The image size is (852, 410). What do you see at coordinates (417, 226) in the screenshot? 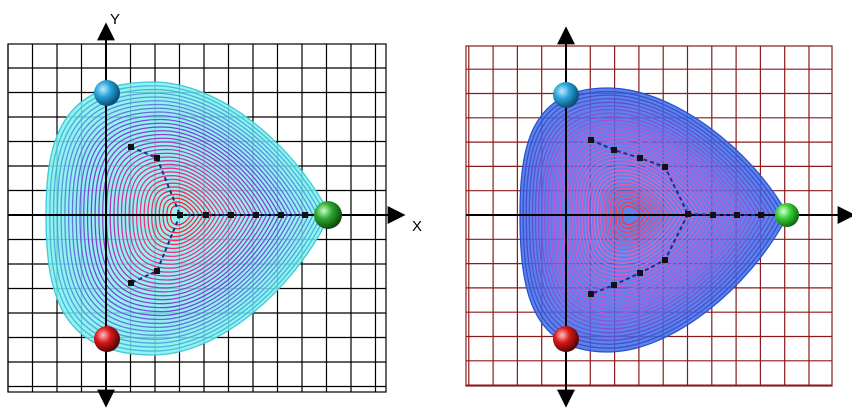
I see `left-x-axis-label: X` at bounding box center [417, 226].